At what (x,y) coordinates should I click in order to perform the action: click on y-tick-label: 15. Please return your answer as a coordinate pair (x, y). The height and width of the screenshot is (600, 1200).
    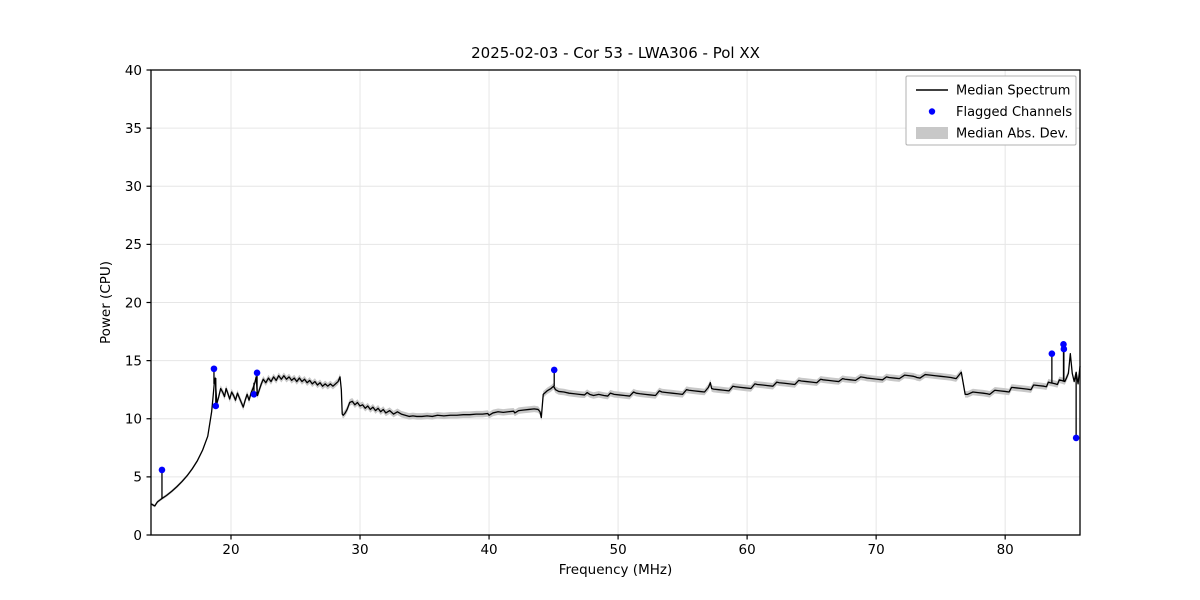
    Looking at the image, I should click on (133, 361).